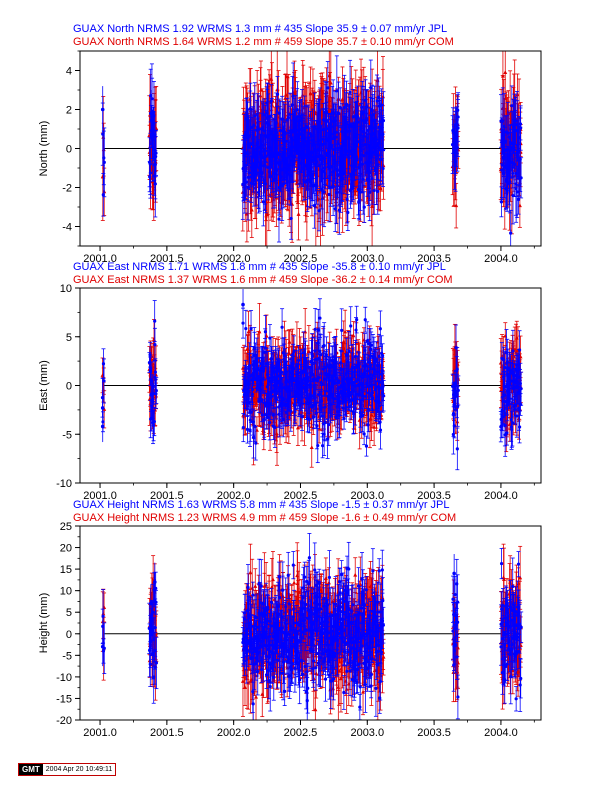 The height and width of the screenshot is (792, 612). What do you see at coordinates (64, 721) in the screenshot?
I see `y-tick-label: -20` at bounding box center [64, 721].